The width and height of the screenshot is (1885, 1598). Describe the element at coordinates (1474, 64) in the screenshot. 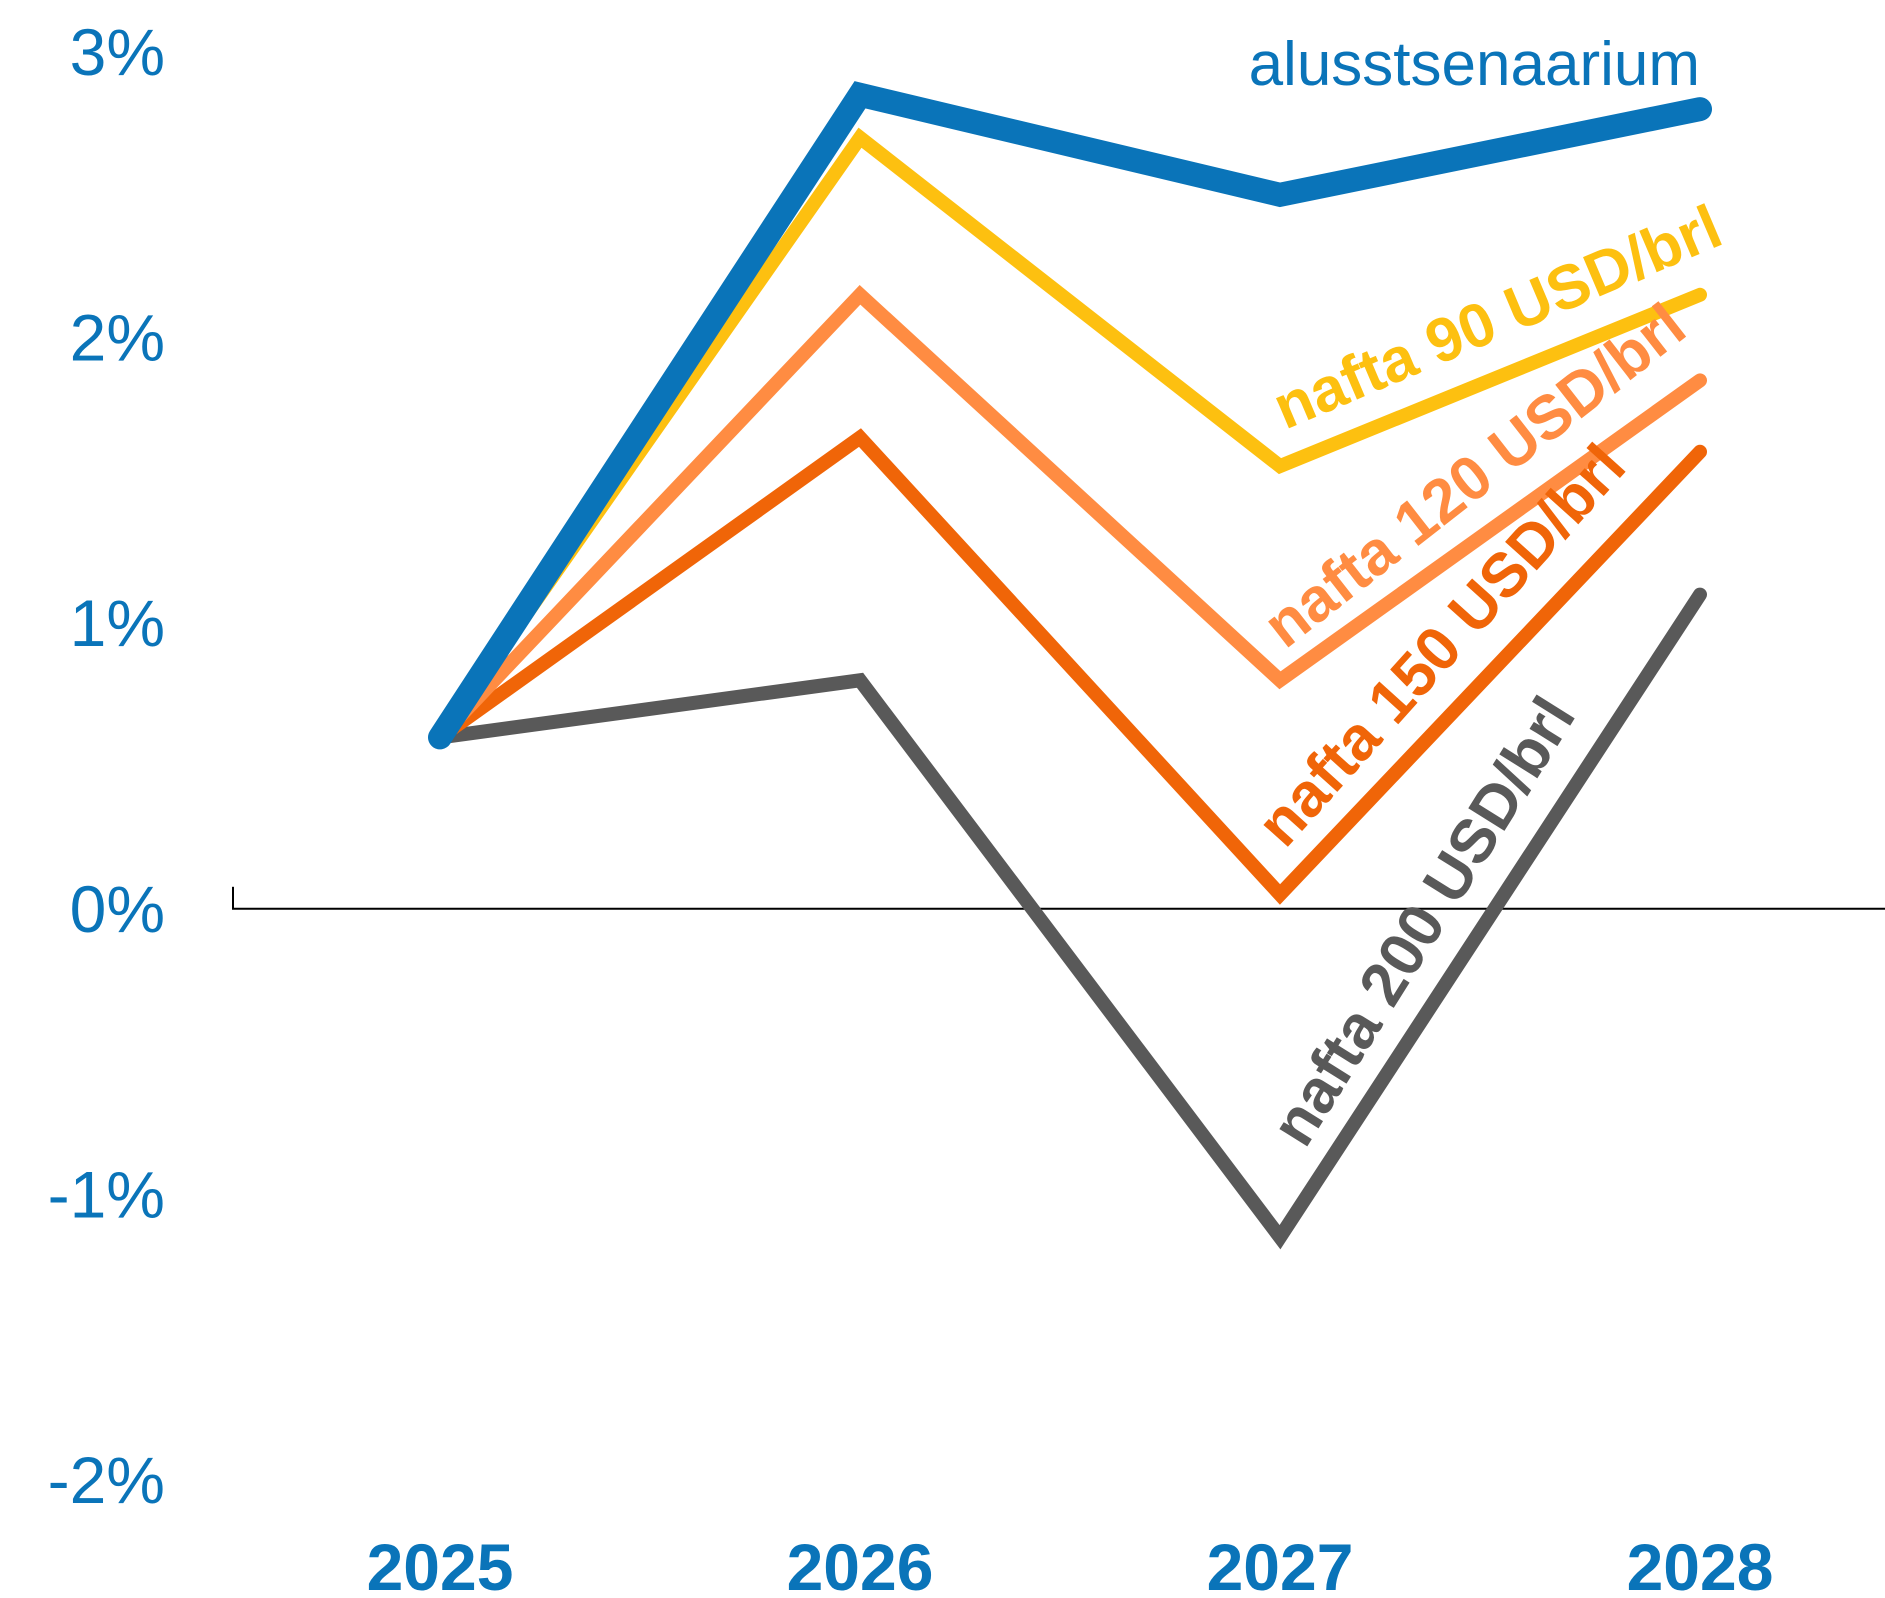

I see `series-label: alusstsenaarium` at that location.